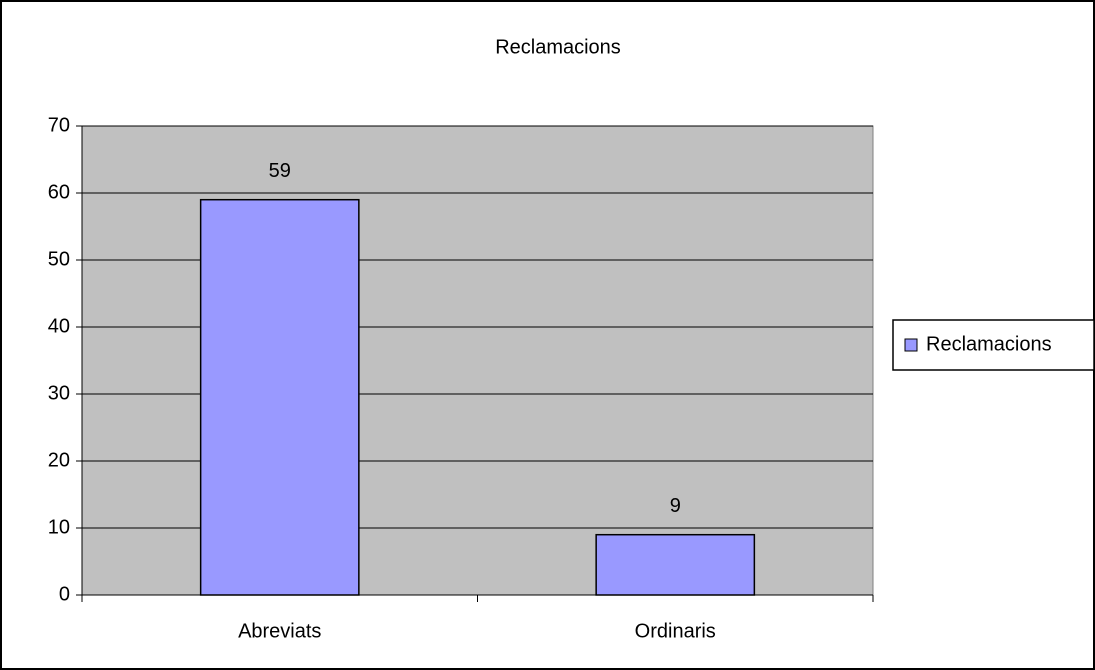  I want to click on chart-title: Reclamacions, so click(558, 47).